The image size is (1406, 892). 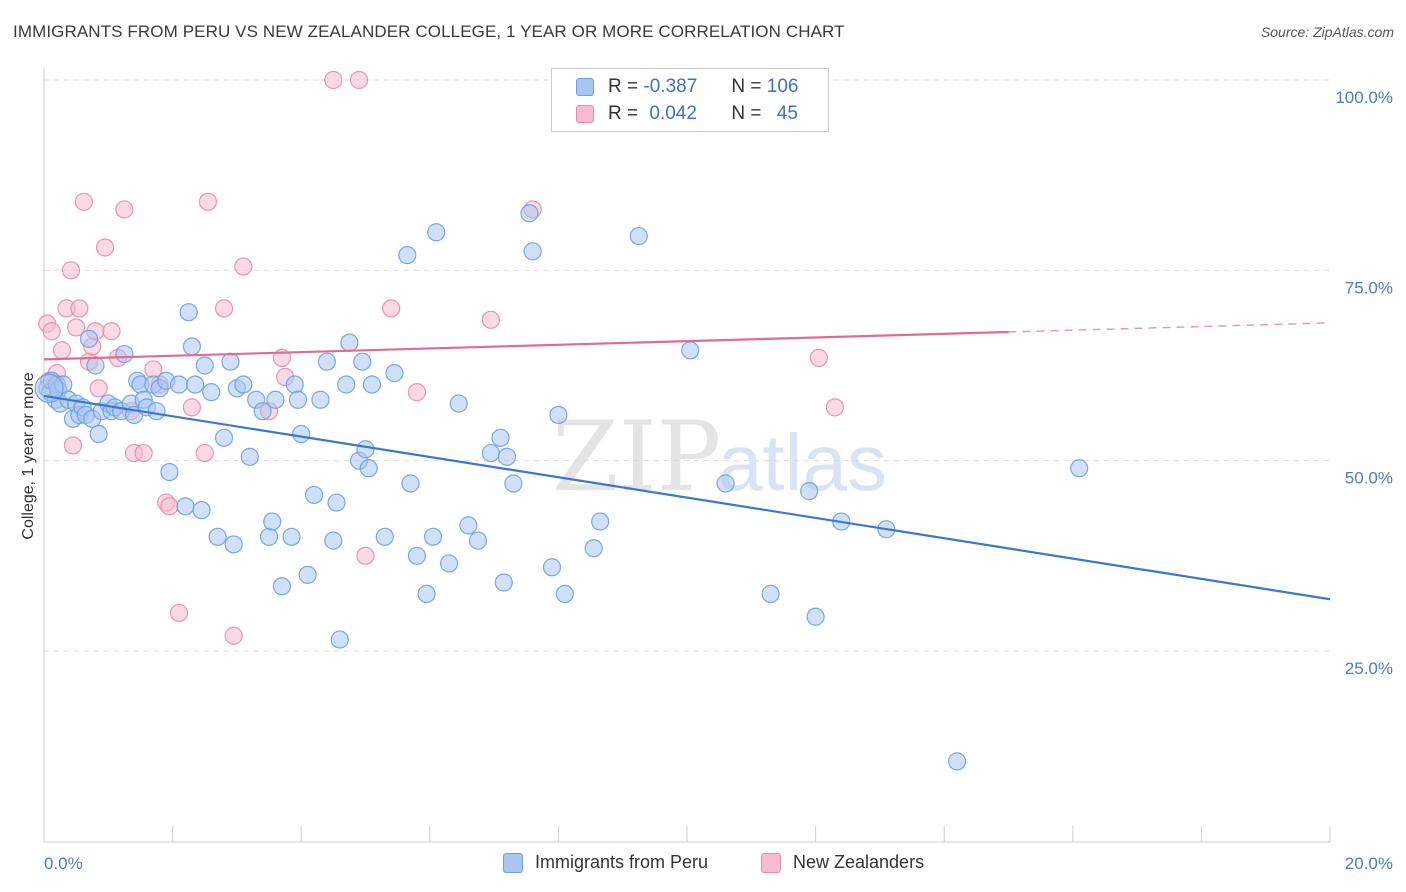 I want to click on n-value: 106, so click(x=782, y=86).